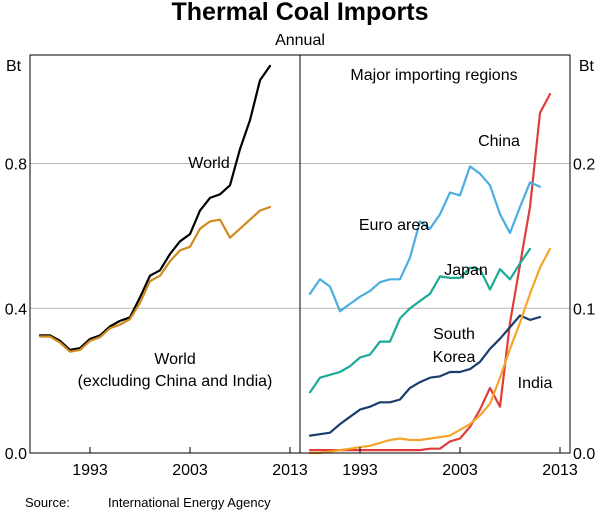 This screenshot has height=513, width=600. What do you see at coordinates (587, 66) in the screenshot?
I see `right-unit-label: Bt` at bounding box center [587, 66].